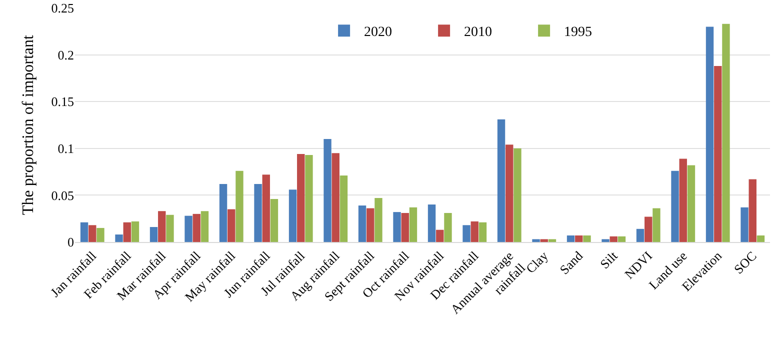  What do you see at coordinates (378, 32) in the screenshot?
I see `legend-label: 2020` at bounding box center [378, 32].